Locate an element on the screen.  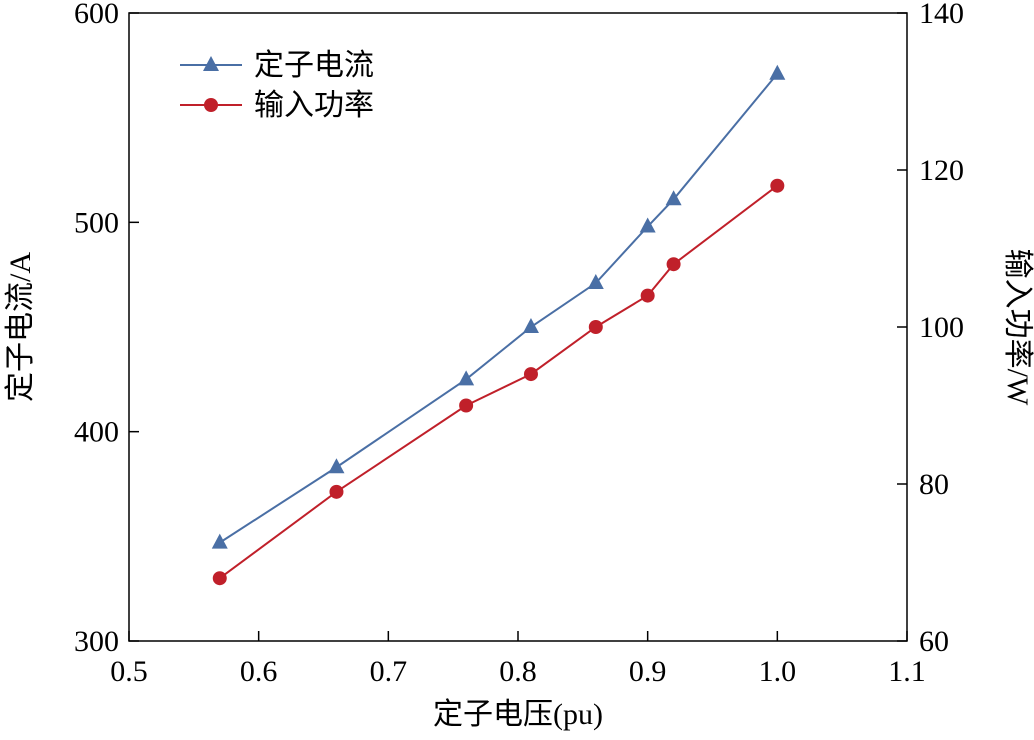
x-tick-label: 1.0 is located at coordinates (778, 671).